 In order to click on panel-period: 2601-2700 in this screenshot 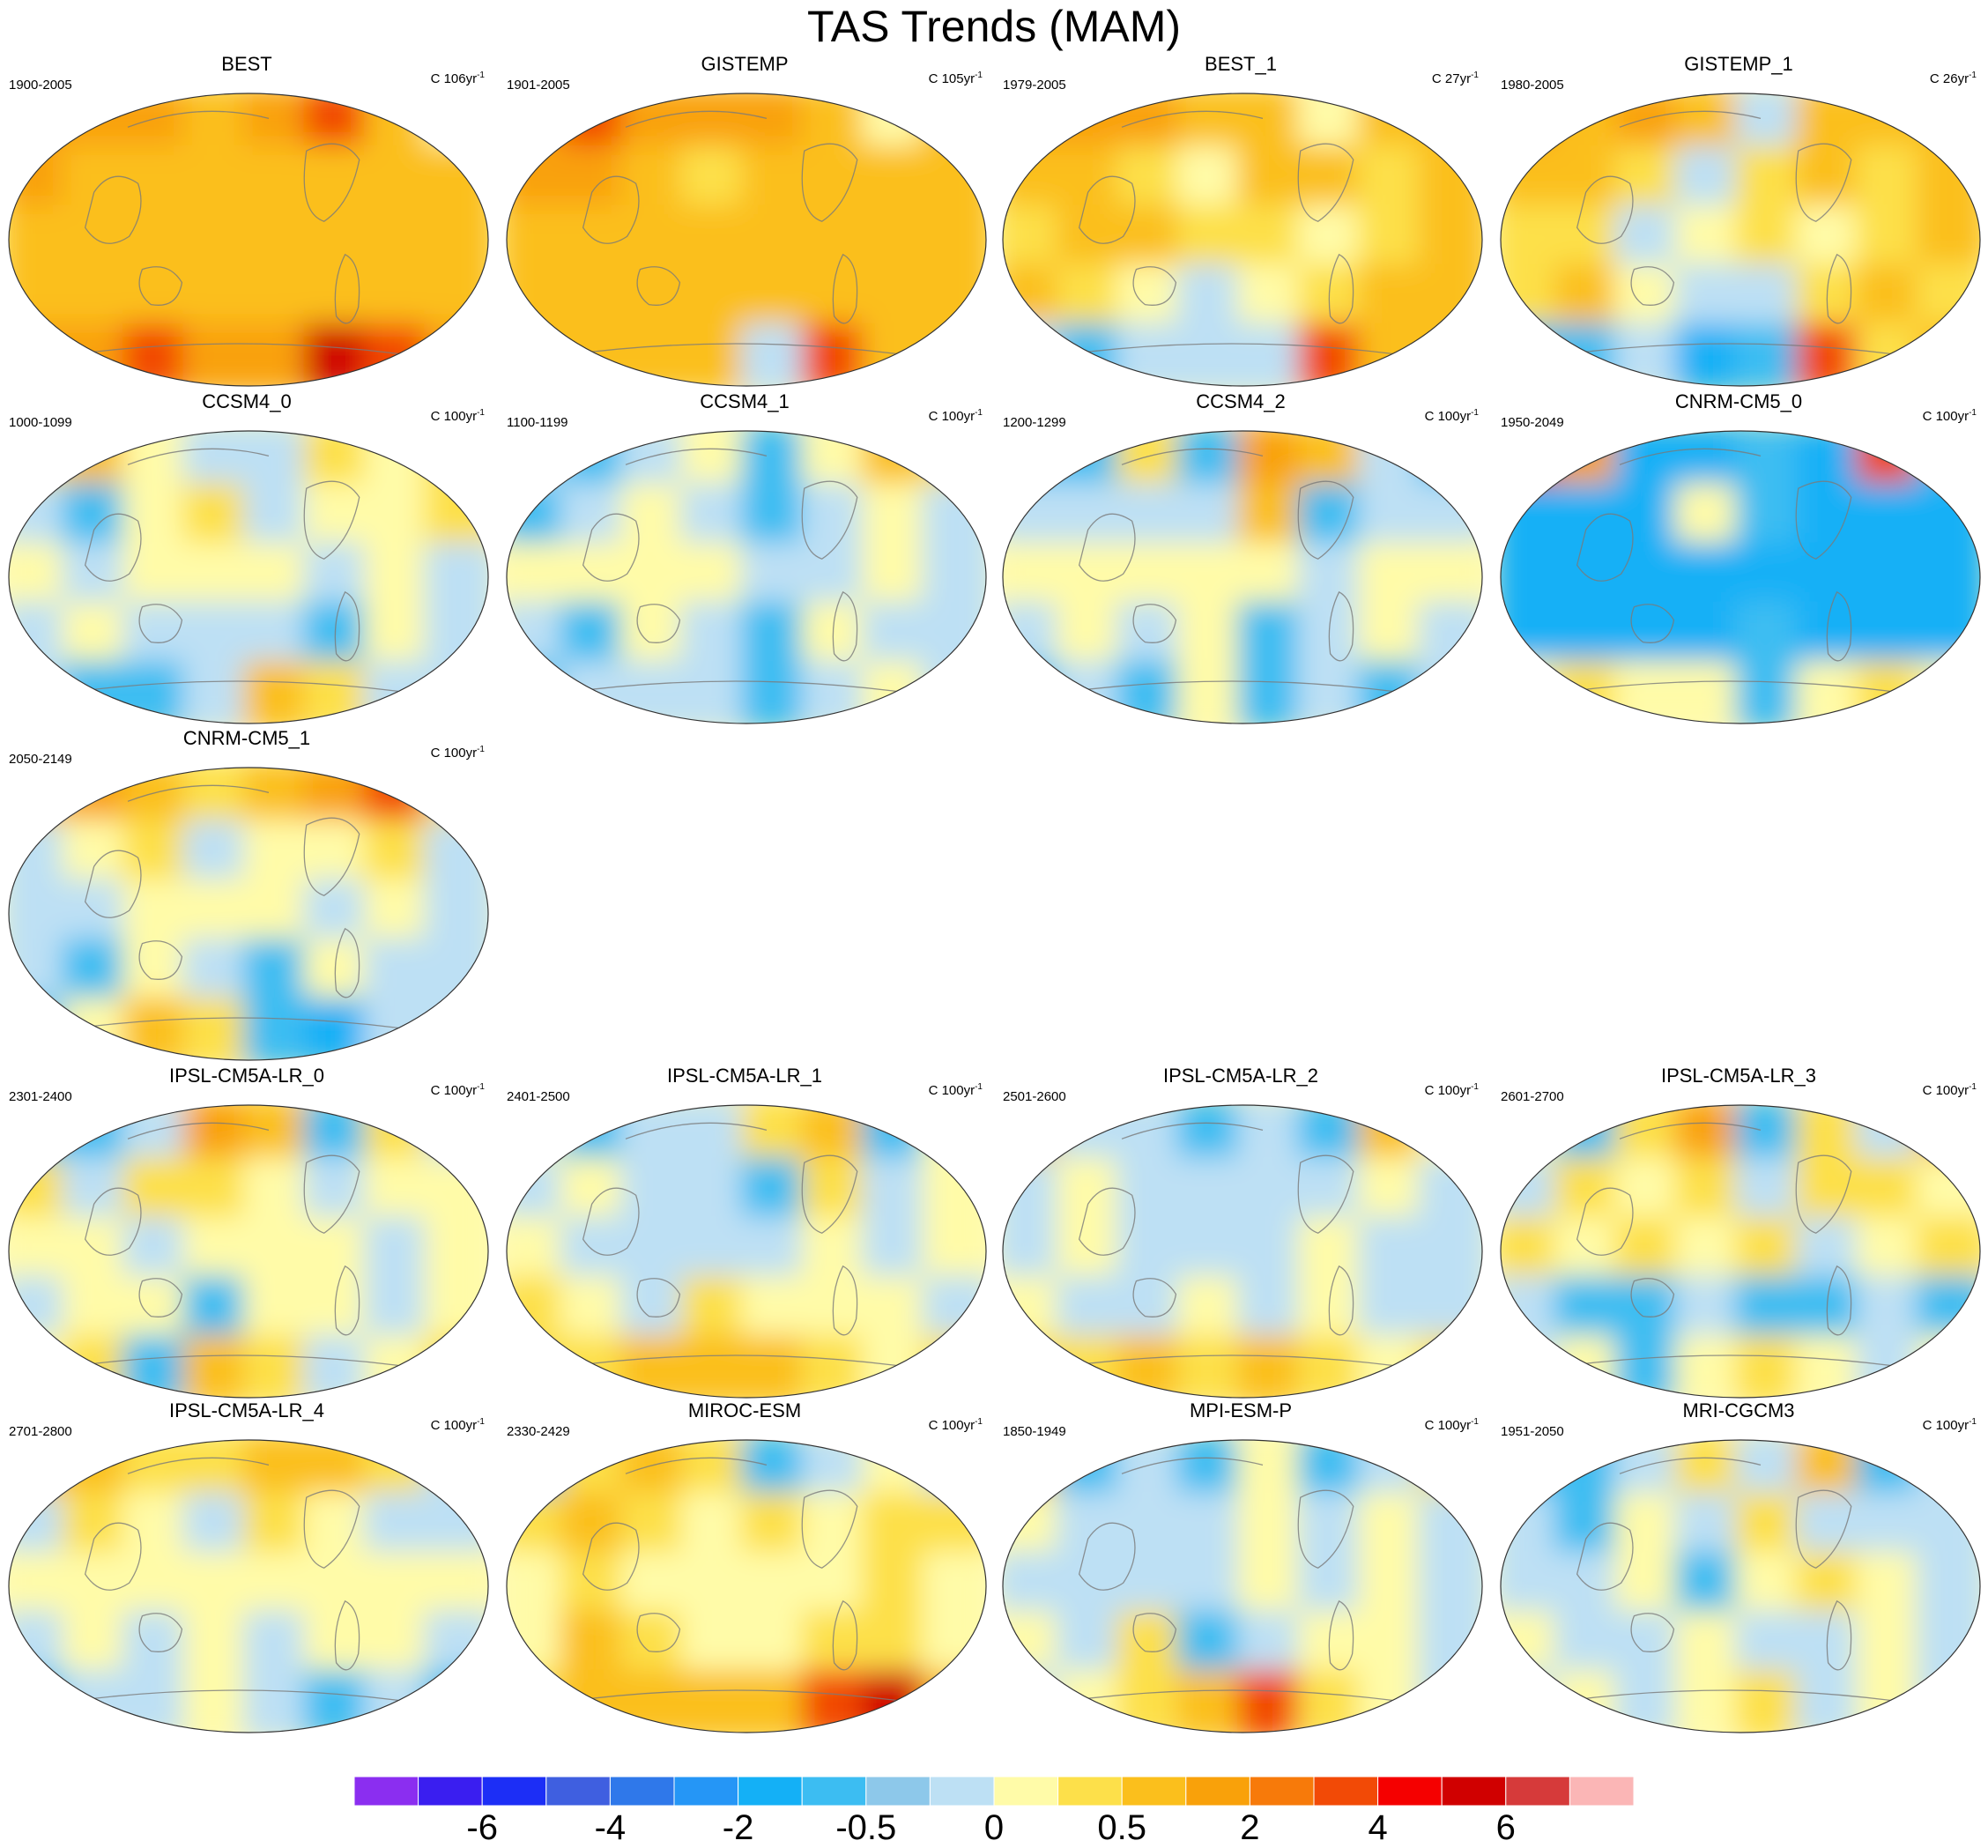, I will do `click(1533, 1096)`.